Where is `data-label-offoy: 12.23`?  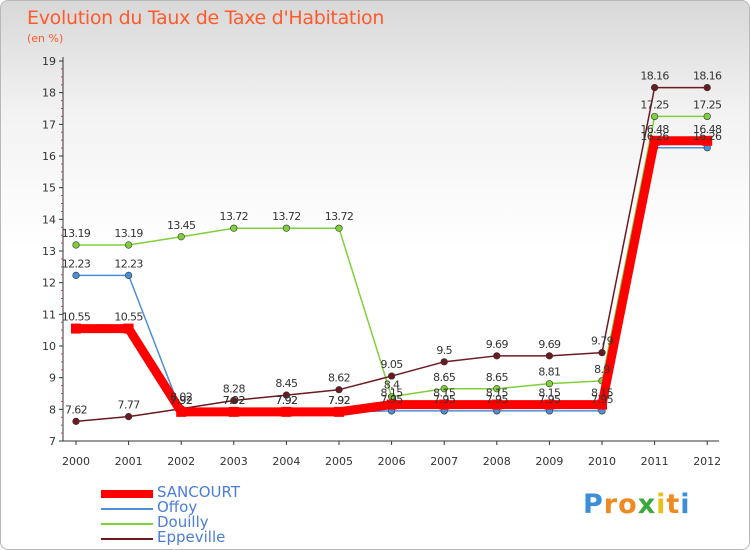
data-label-offoy: 12.23 is located at coordinates (76, 263).